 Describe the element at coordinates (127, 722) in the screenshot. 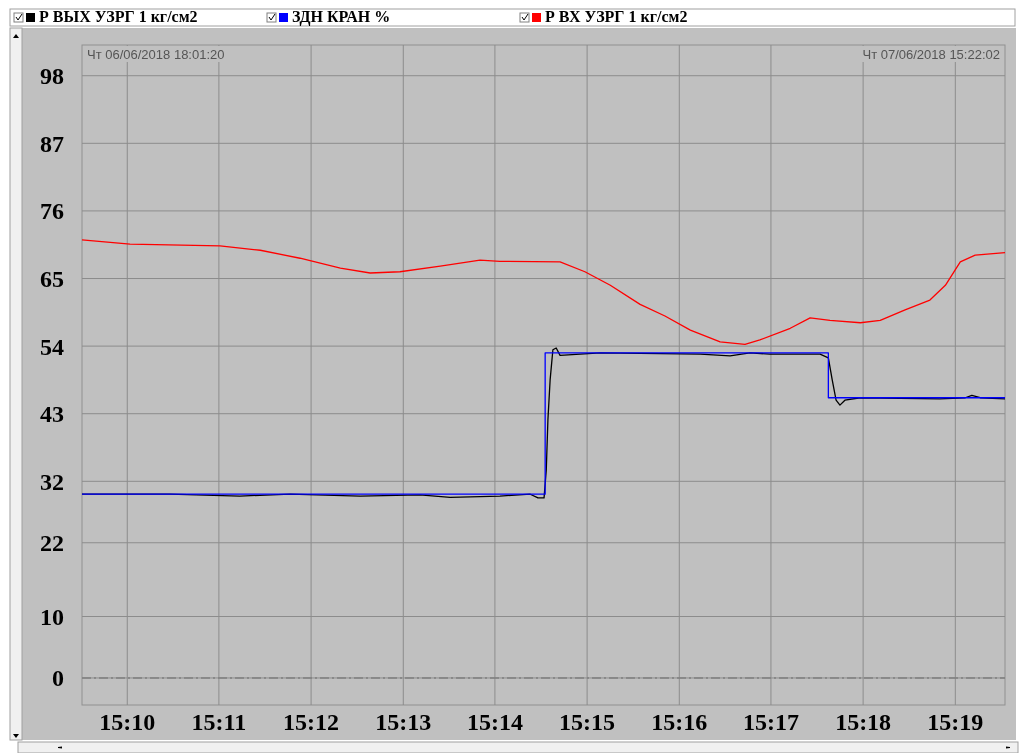

I see `x-tick-label: 15:10` at that location.